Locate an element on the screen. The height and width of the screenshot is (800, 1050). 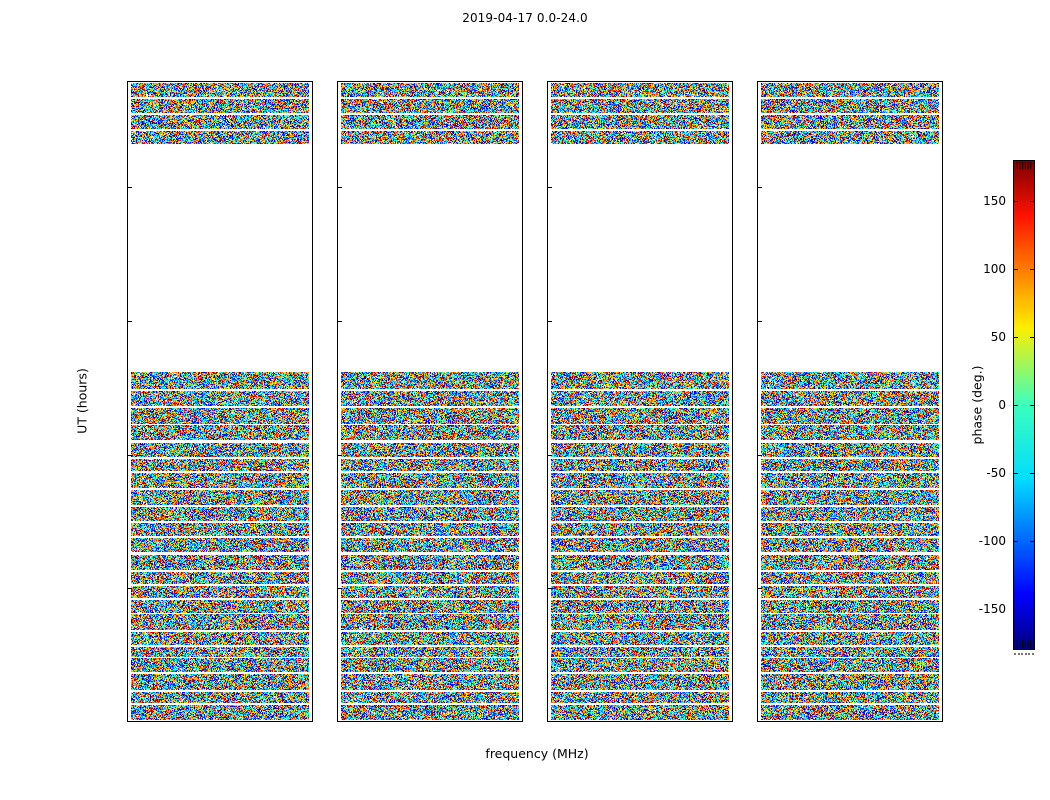
colorbar-tick-label: -100 is located at coordinates (992, 541).